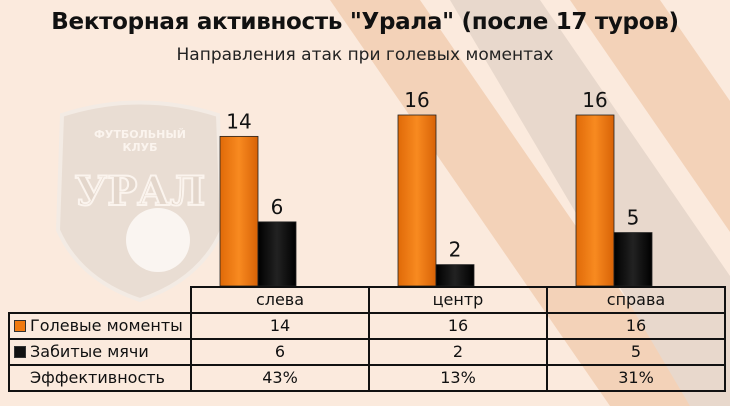 This screenshot has width=730, height=406. Describe the element at coordinates (633, 218) in the screenshot. I see `data-label: 5` at that location.